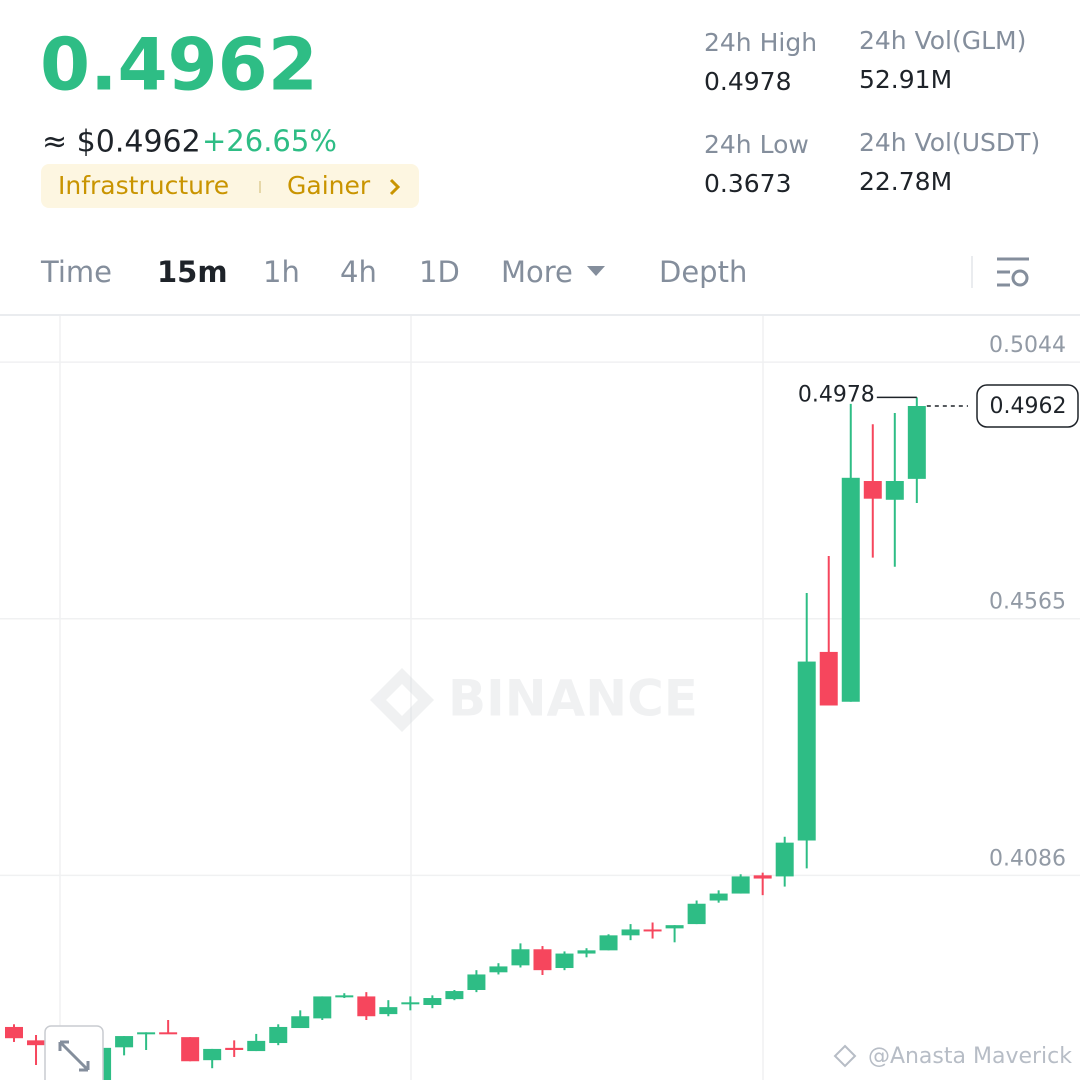 This screenshot has height=1084, width=1080. What do you see at coordinates (905, 79) in the screenshot?
I see `stat-value: 52.91M` at bounding box center [905, 79].